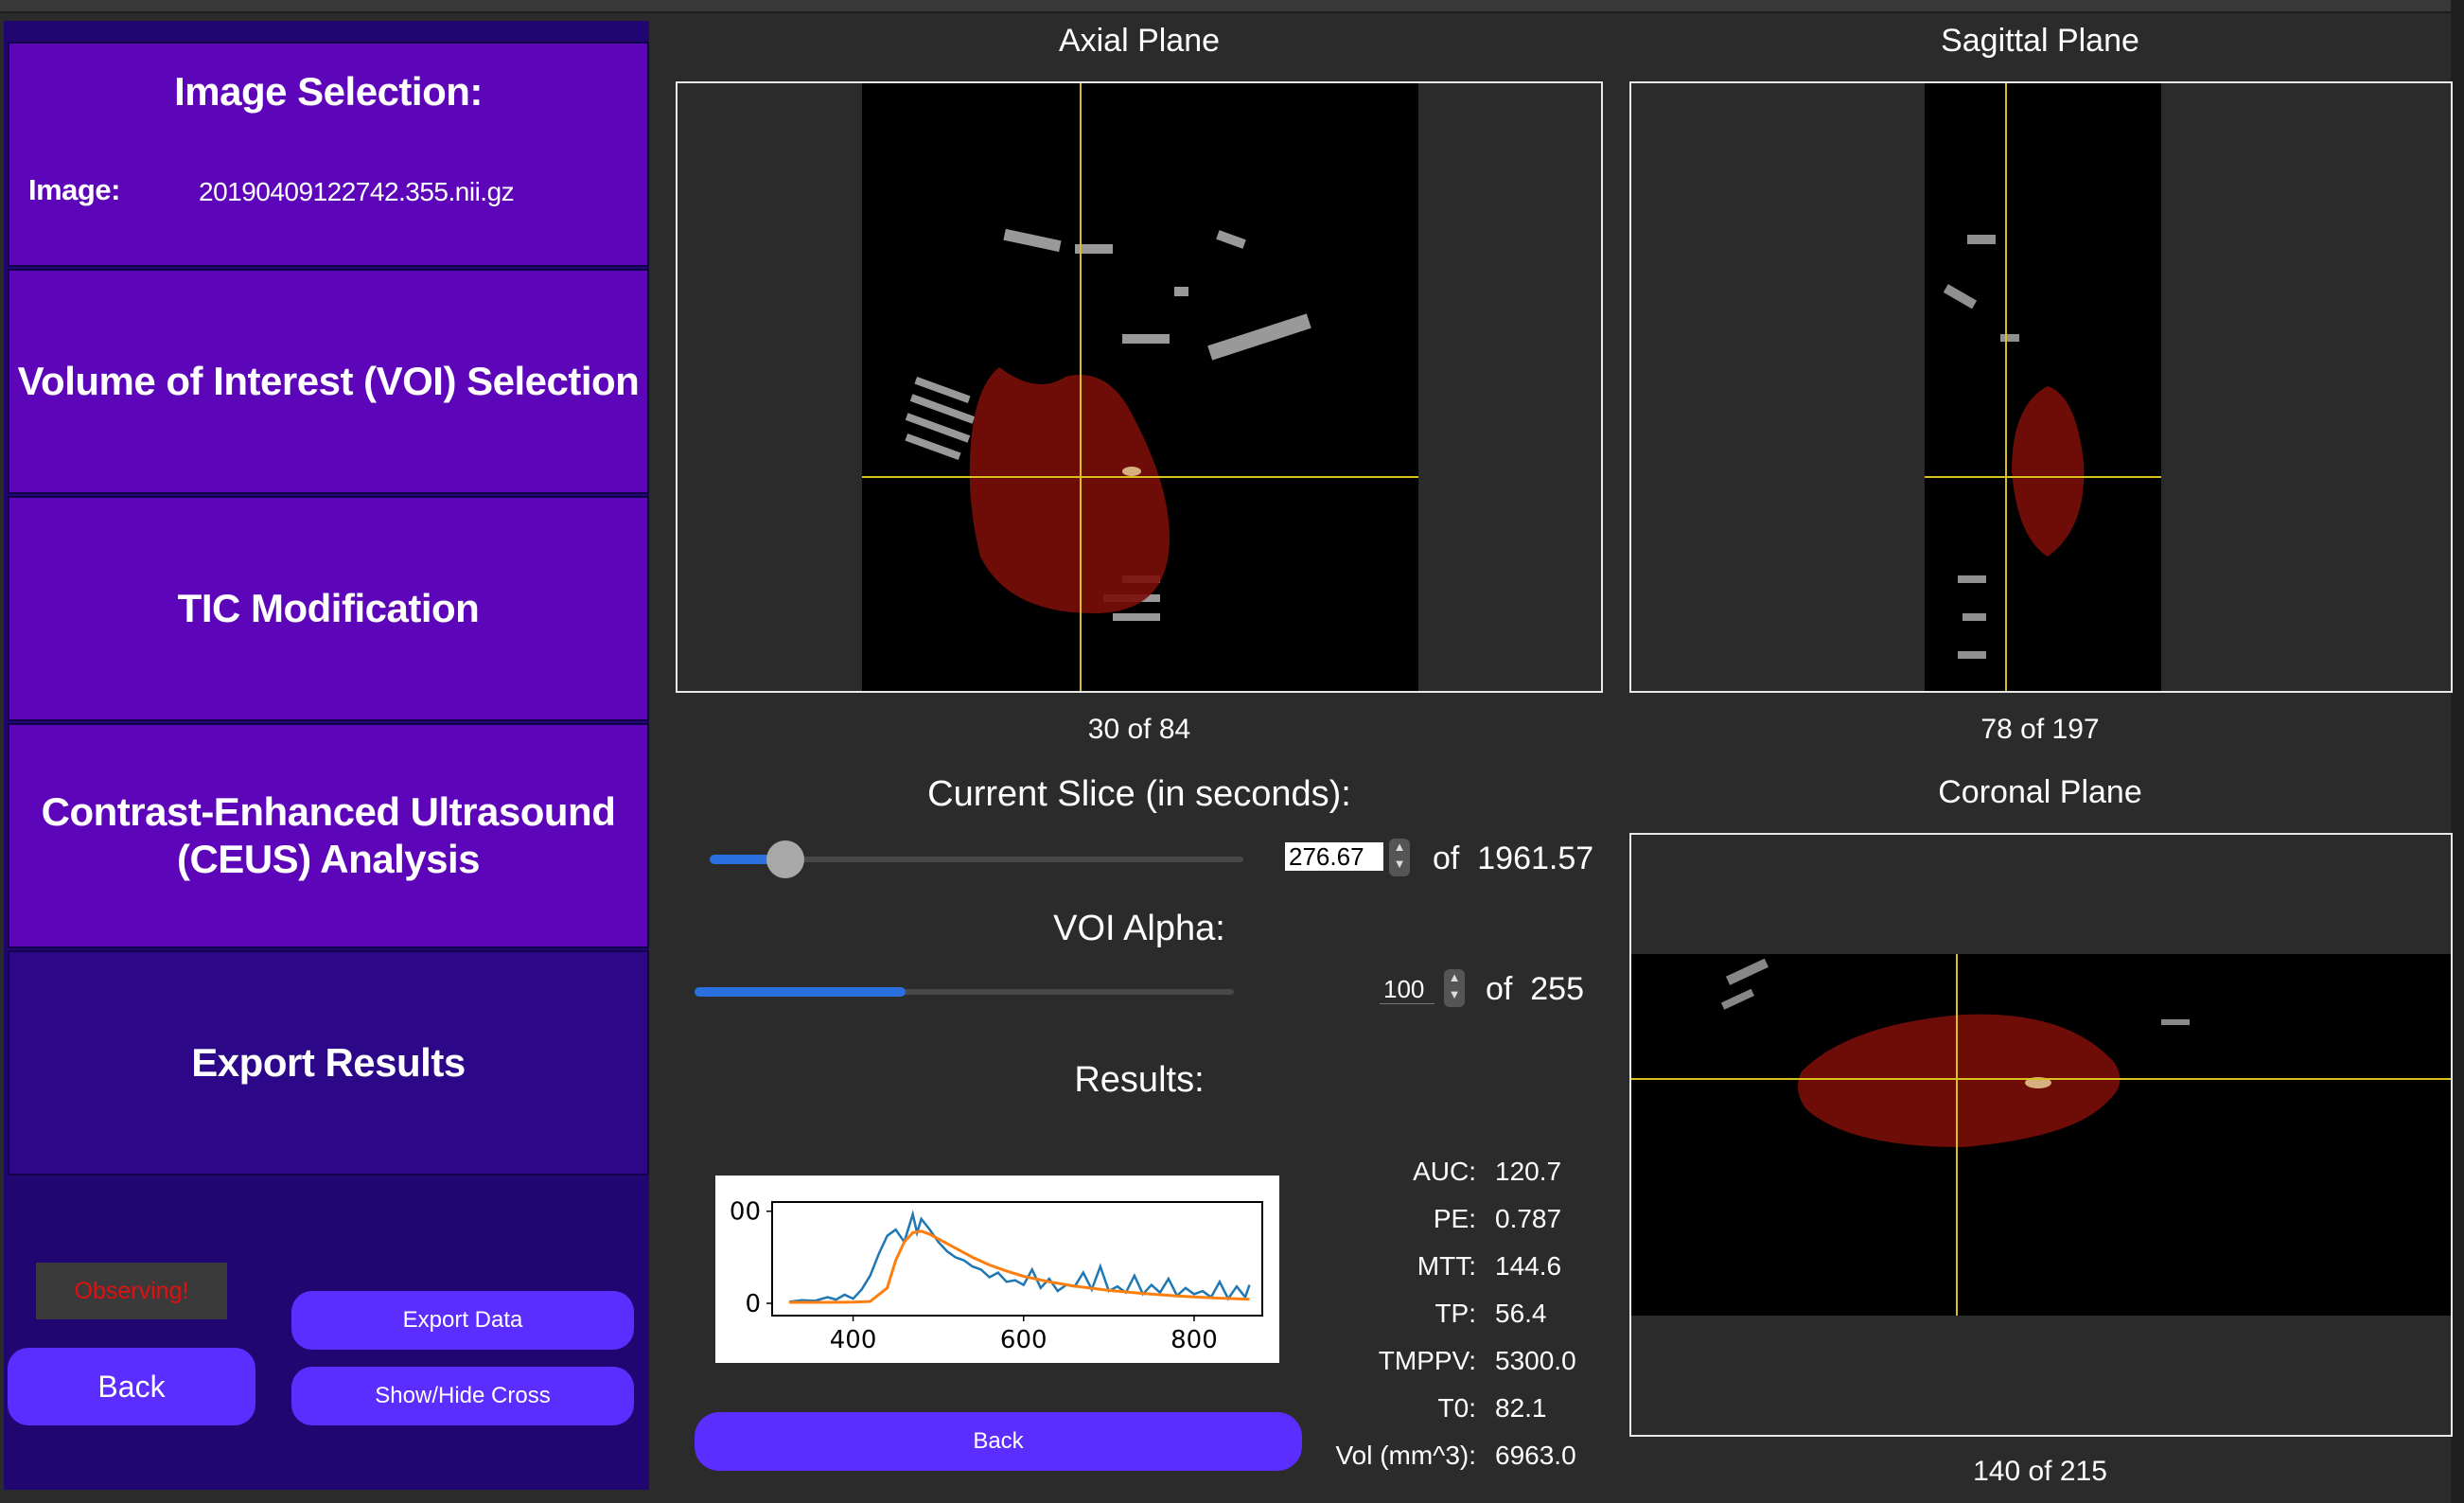 The height and width of the screenshot is (1503, 2464). I want to click on current-slice-slider-thumb, so click(785, 859).